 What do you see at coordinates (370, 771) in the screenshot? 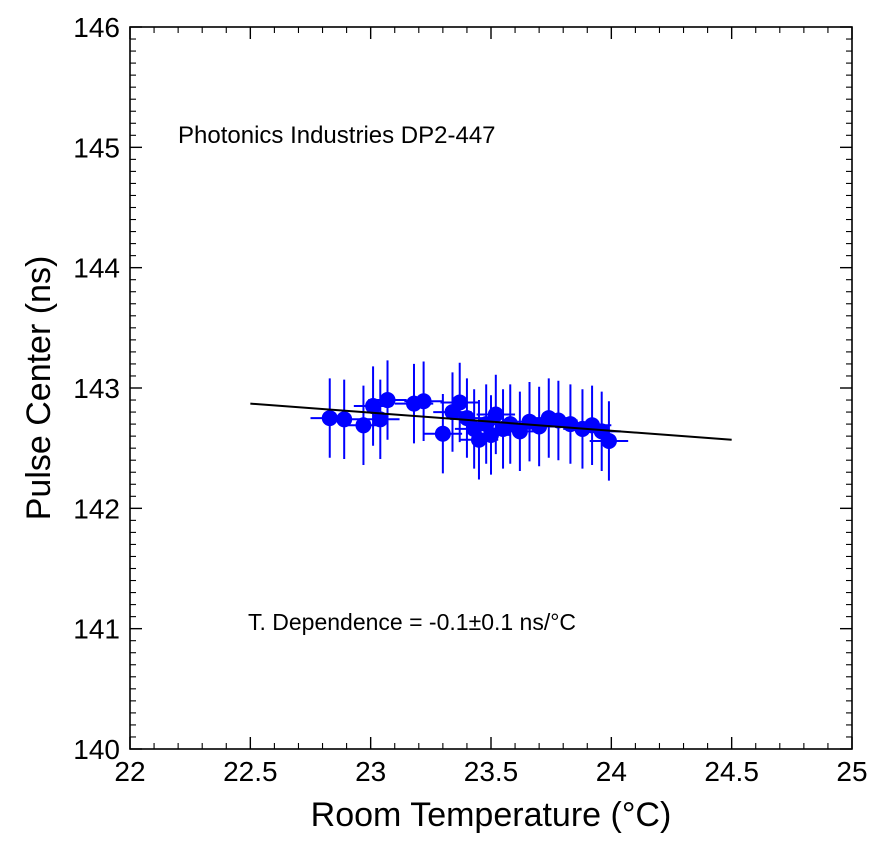
I see `x-tick-label: 23` at bounding box center [370, 771].